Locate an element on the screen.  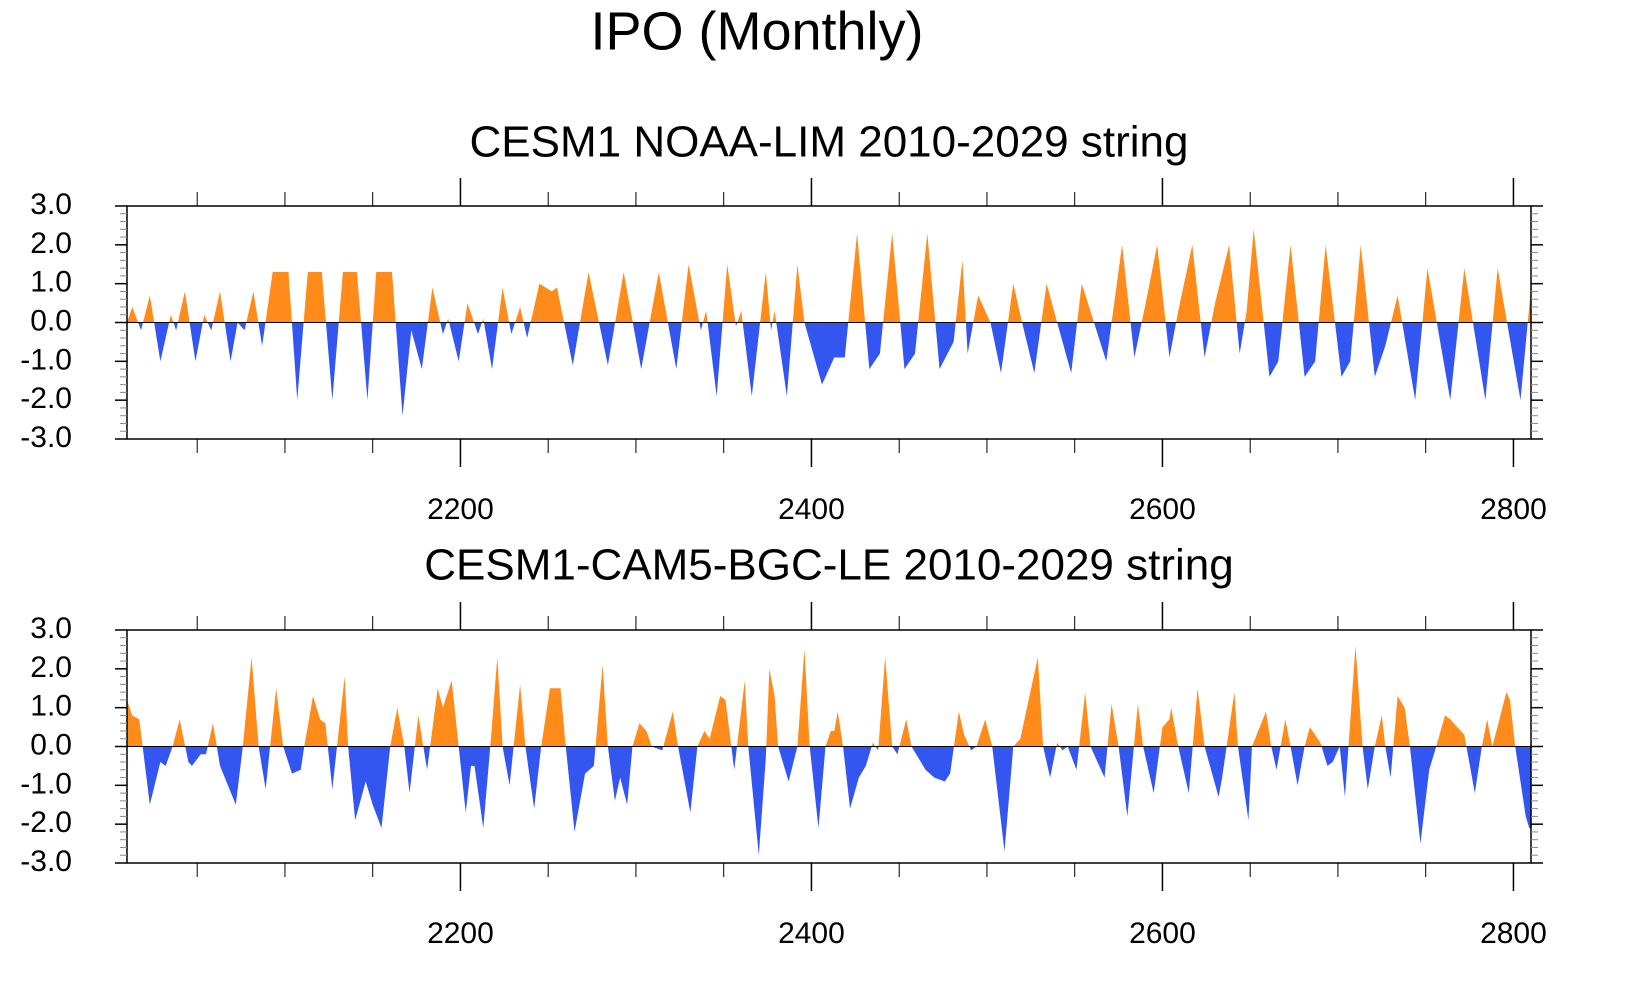
chart-title: CESM1 NOAA-LIM 2010-2029 string is located at coordinates (829, 142).